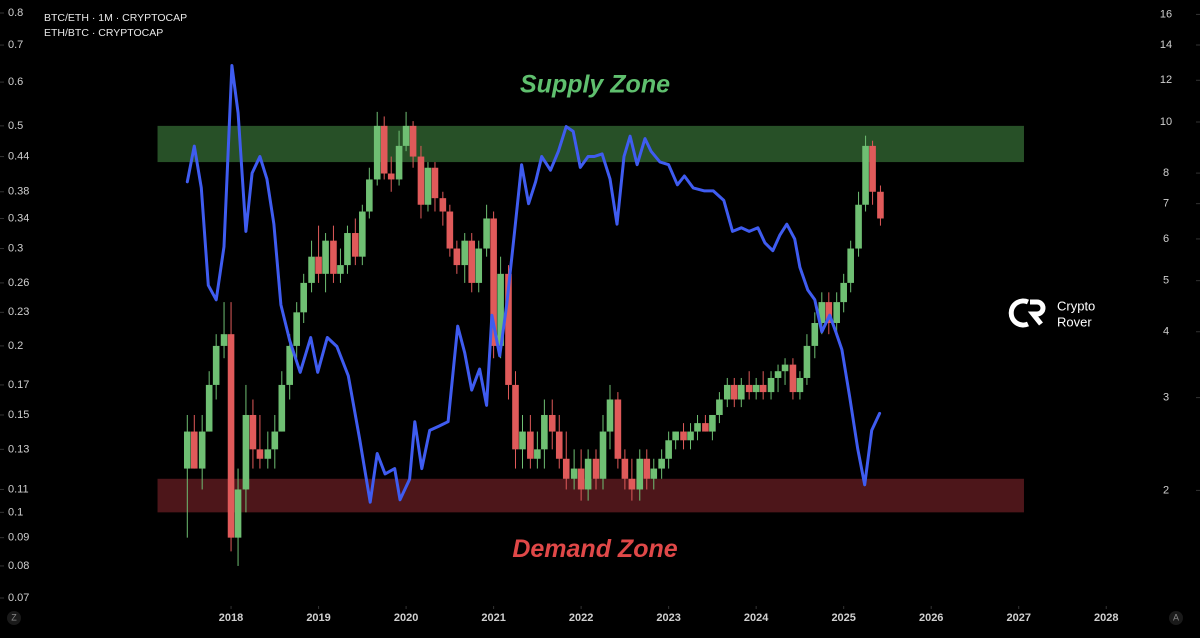  Describe the element at coordinates (15, 346) in the screenshot. I see `y-tick-label: 0.2` at that location.